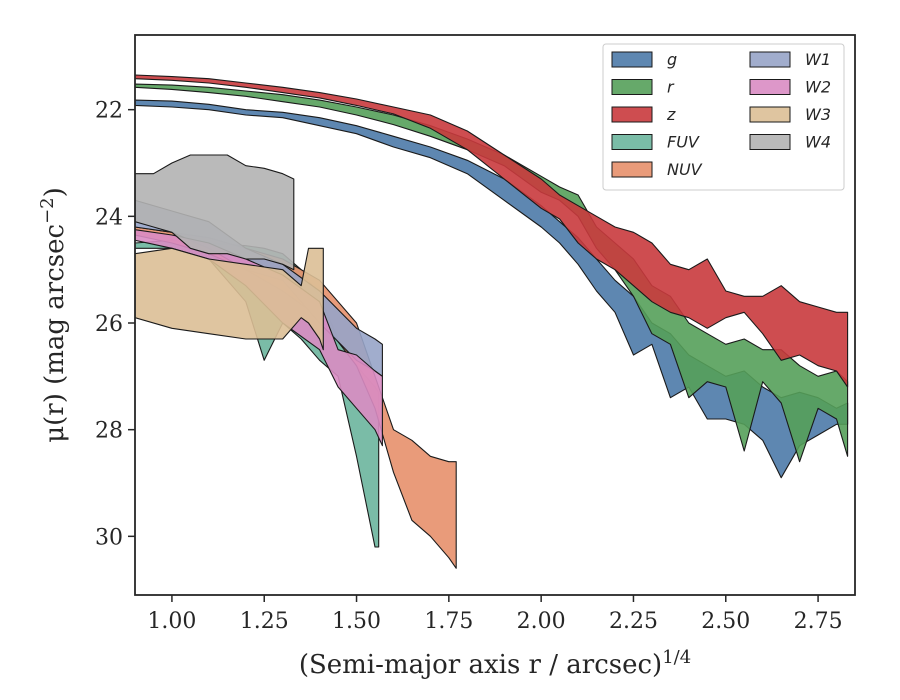  What do you see at coordinates (109, 537) in the screenshot?
I see `y-tick-label: 30` at bounding box center [109, 537].